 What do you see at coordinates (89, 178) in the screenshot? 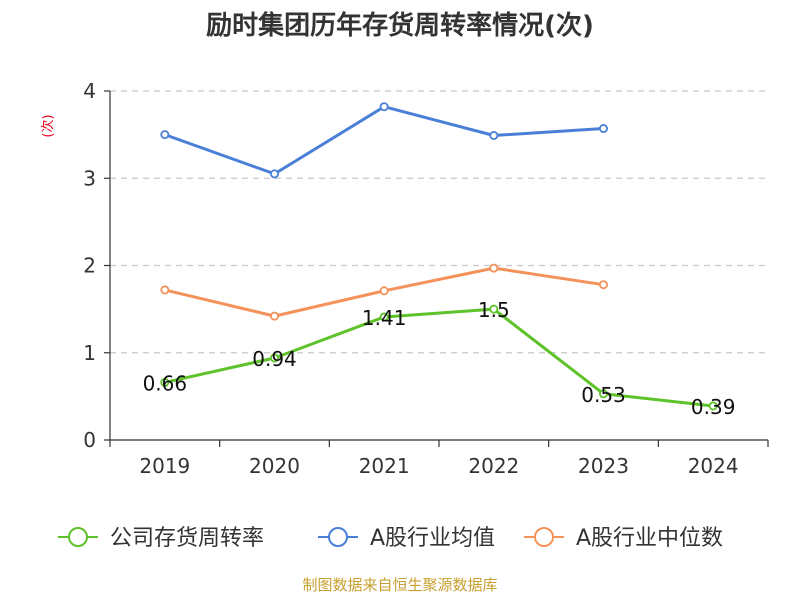
I see `y-tick-label: 3` at bounding box center [89, 178].